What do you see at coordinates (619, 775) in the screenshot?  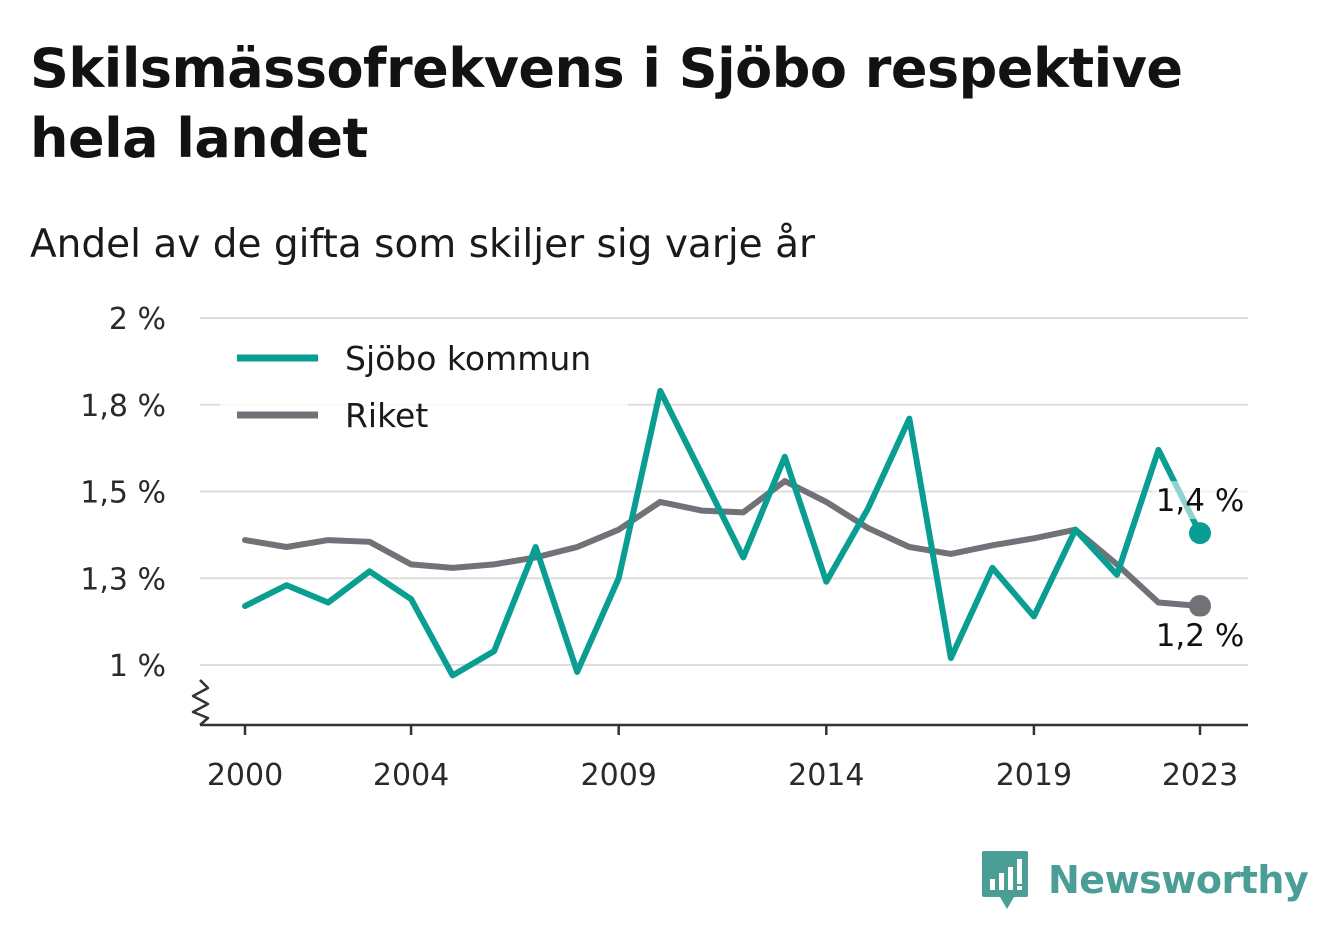 I see `x-tick-label: 2009` at bounding box center [619, 775].